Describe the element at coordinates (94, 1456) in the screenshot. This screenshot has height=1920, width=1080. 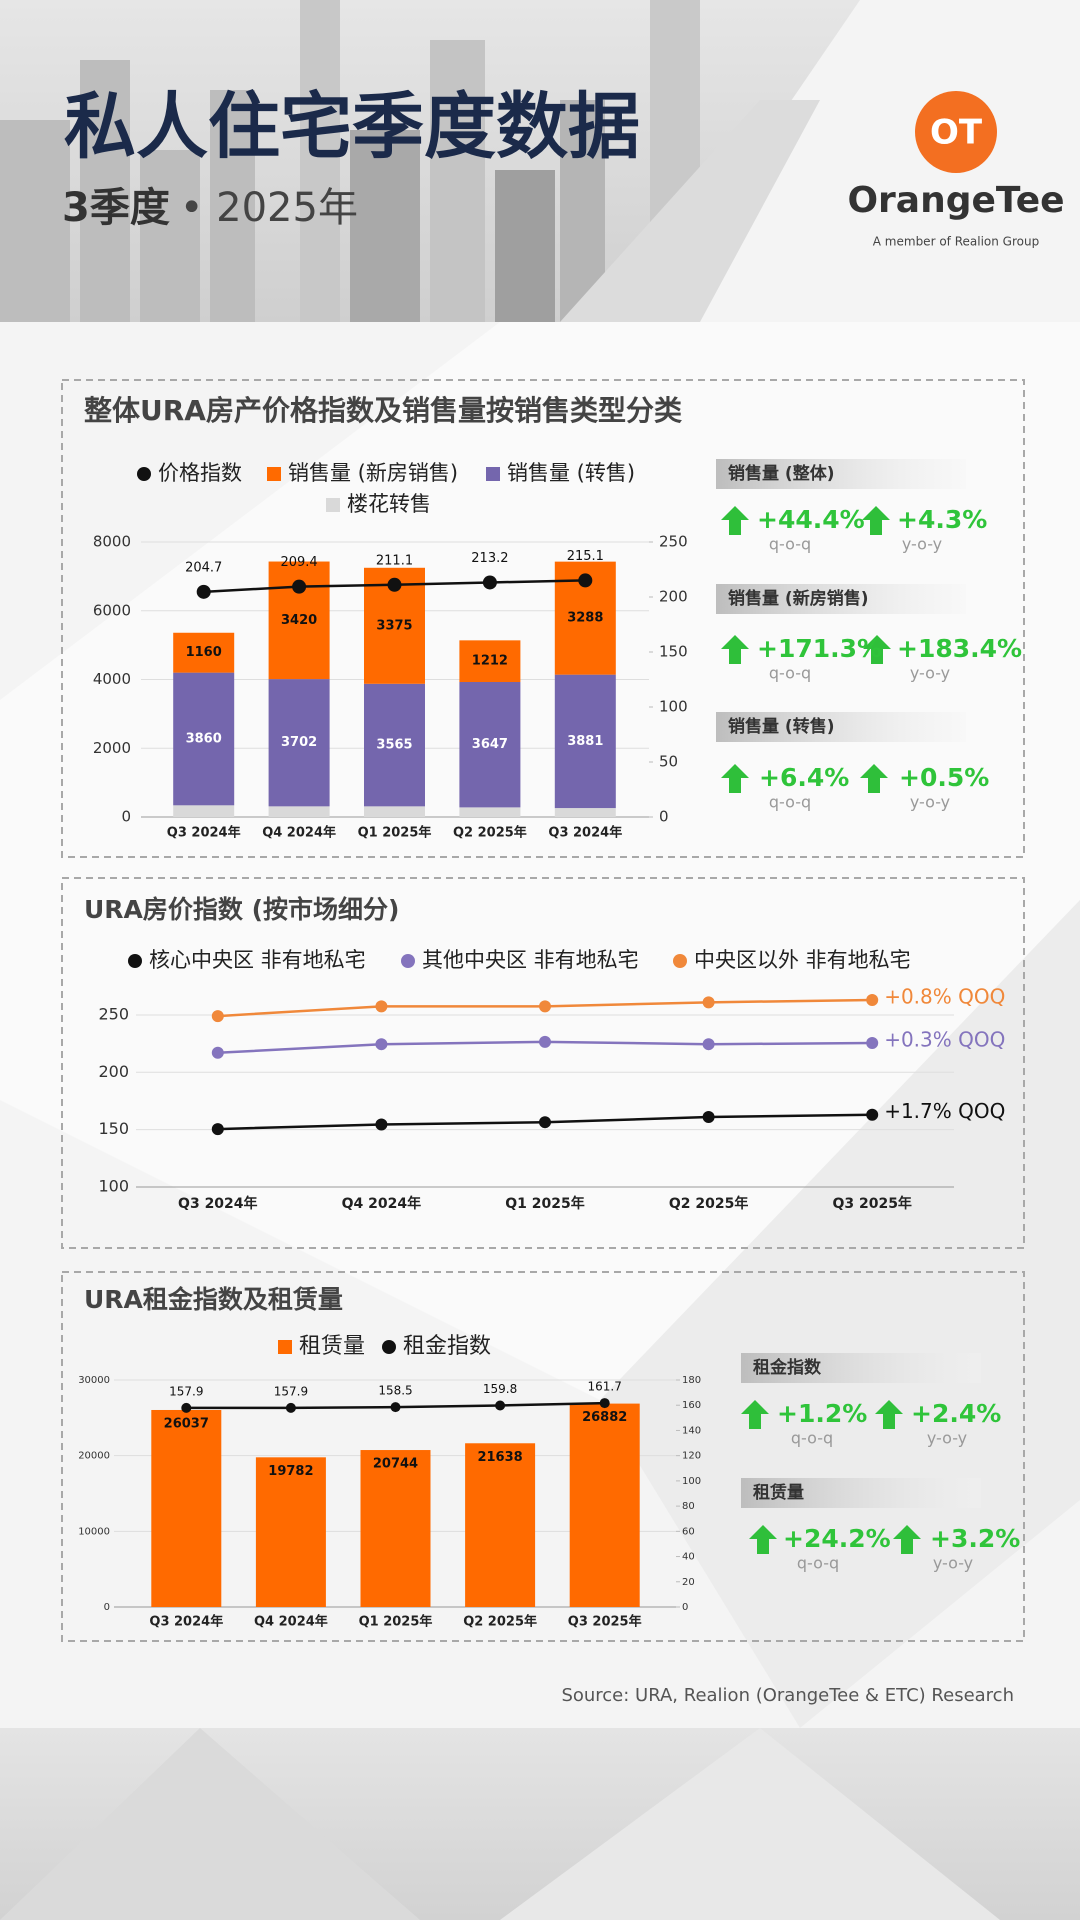
I see `y-tick-label: 20000` at that location.